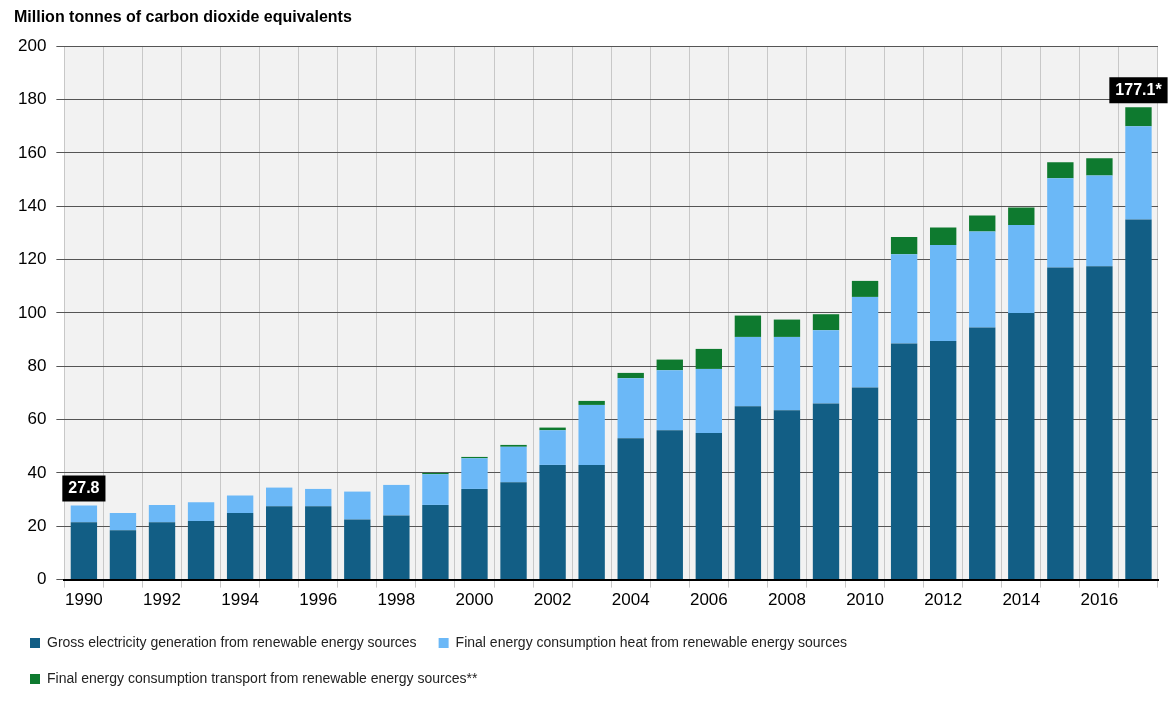  Describe the element at coordinates (318, 600) in the screenshot. I see `x-tick-label: 1996` at that location.